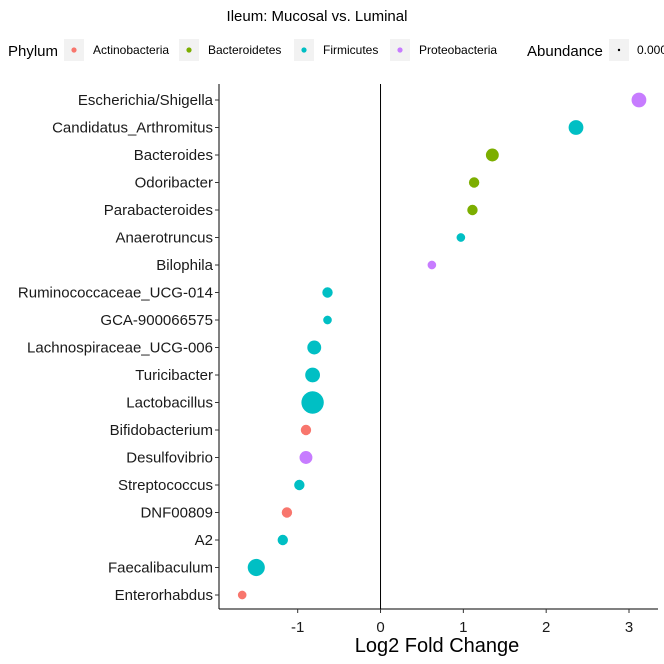  What do you see at coordinates (176, 513) in the screenshot?
I see `y-tick-label: DNF00809` at bounding box center [176, 513].